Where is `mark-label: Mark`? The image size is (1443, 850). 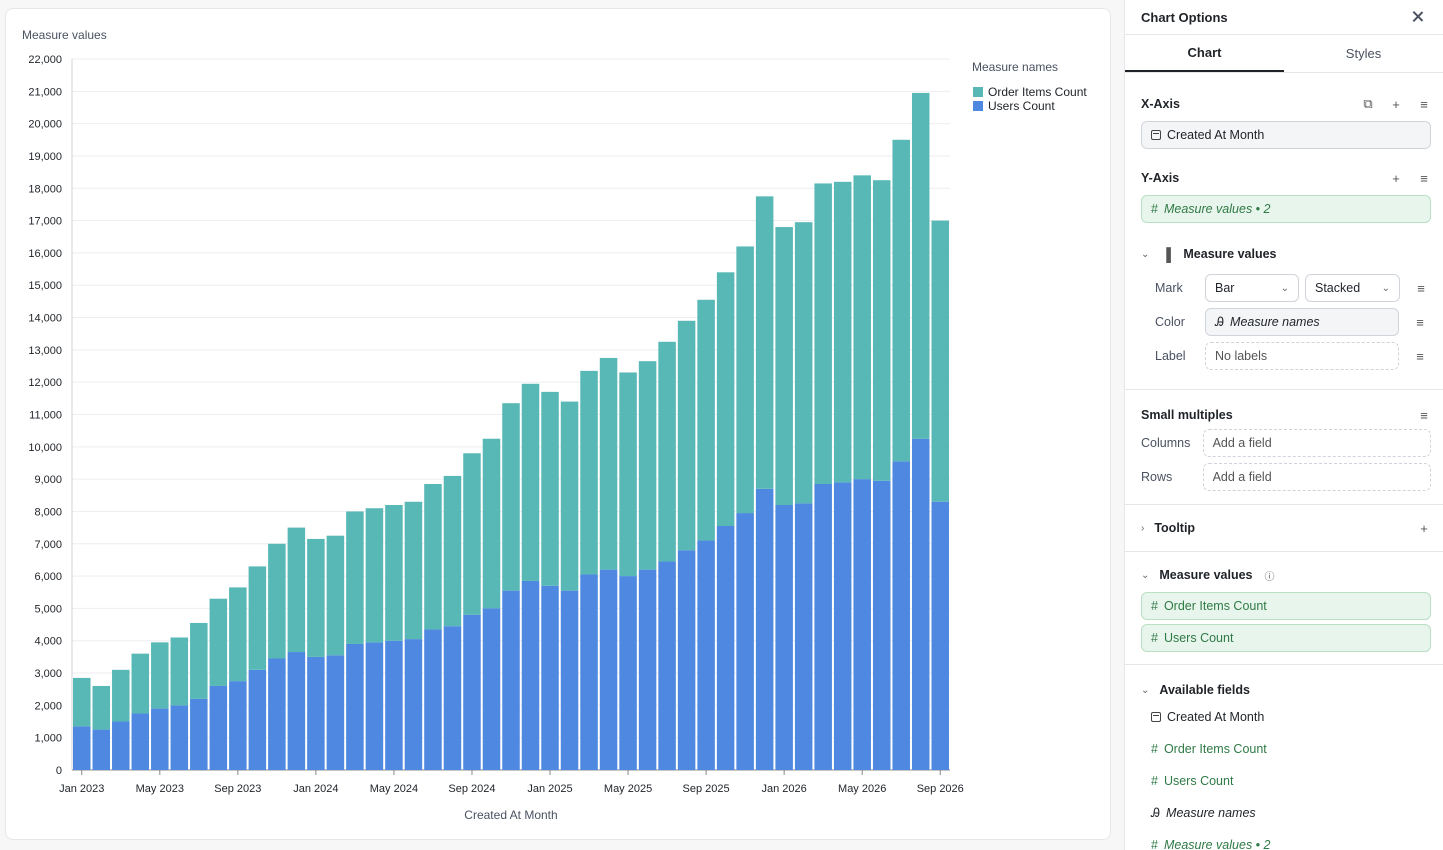 mark-label: Mark is located at coordinates (1169, 288).